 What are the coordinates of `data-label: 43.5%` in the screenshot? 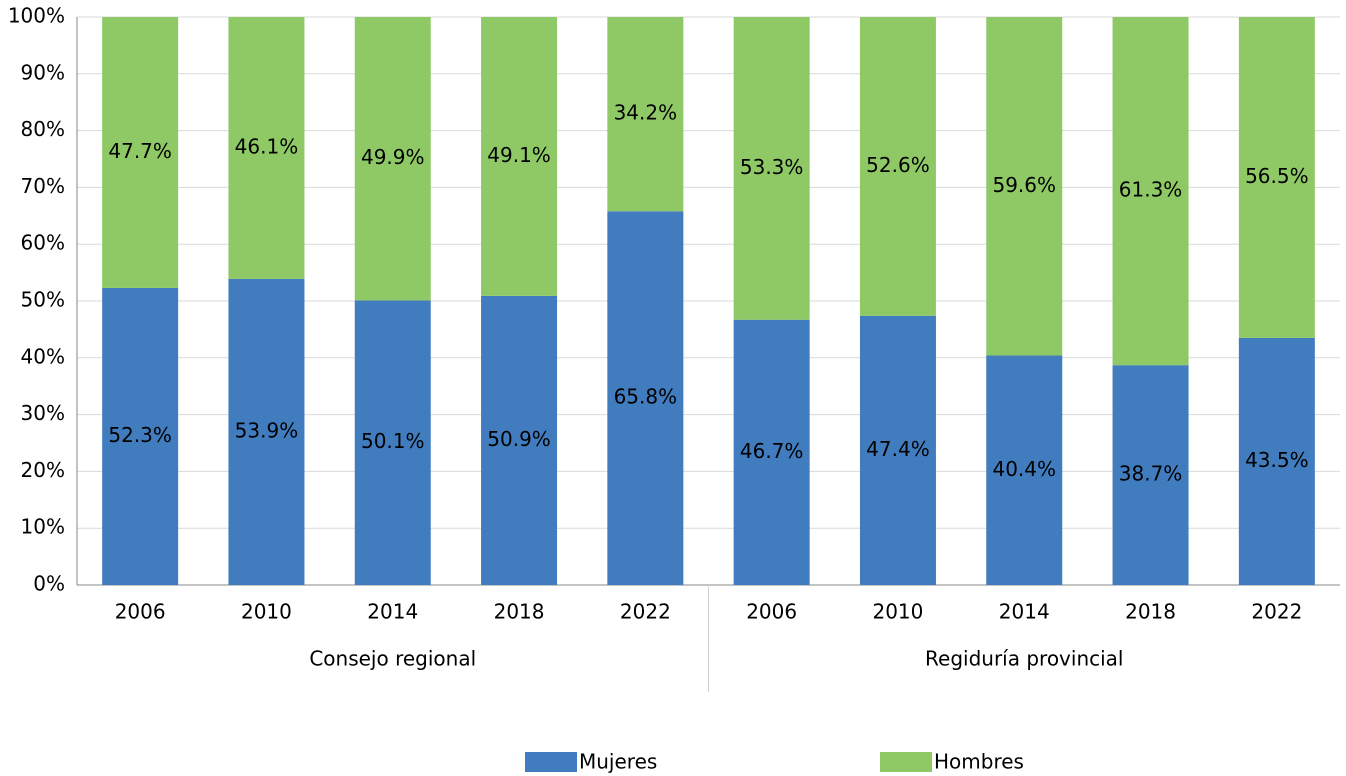 It's located at (1277, 460).